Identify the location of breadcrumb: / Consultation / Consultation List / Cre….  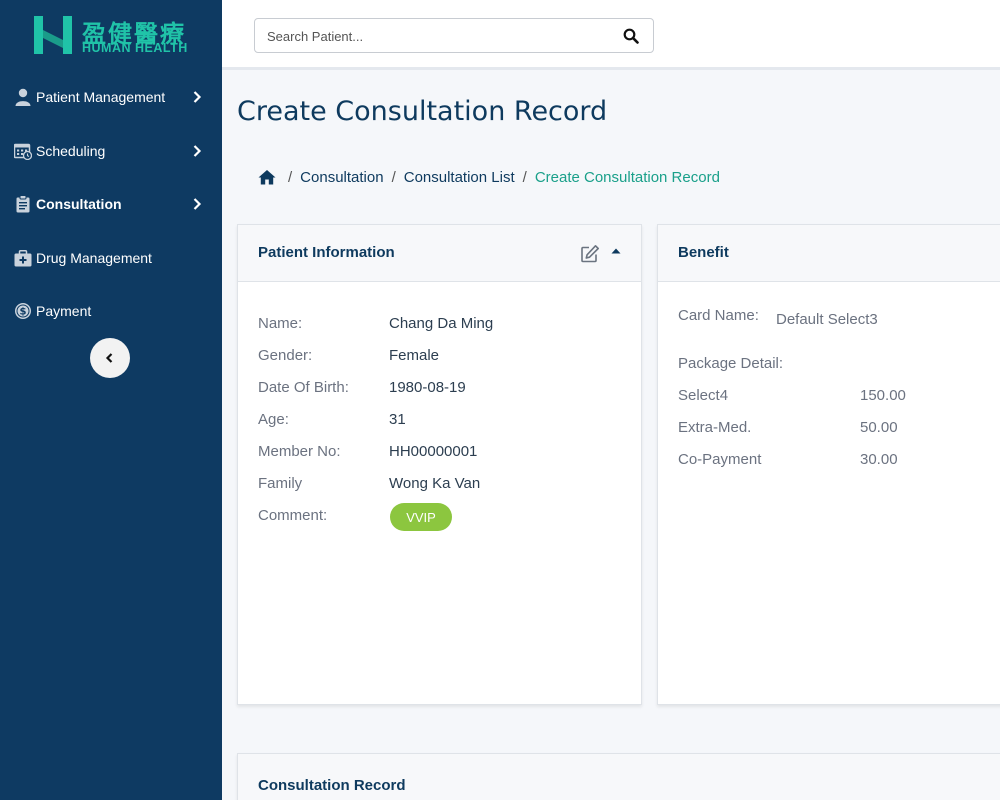
(489, 177).